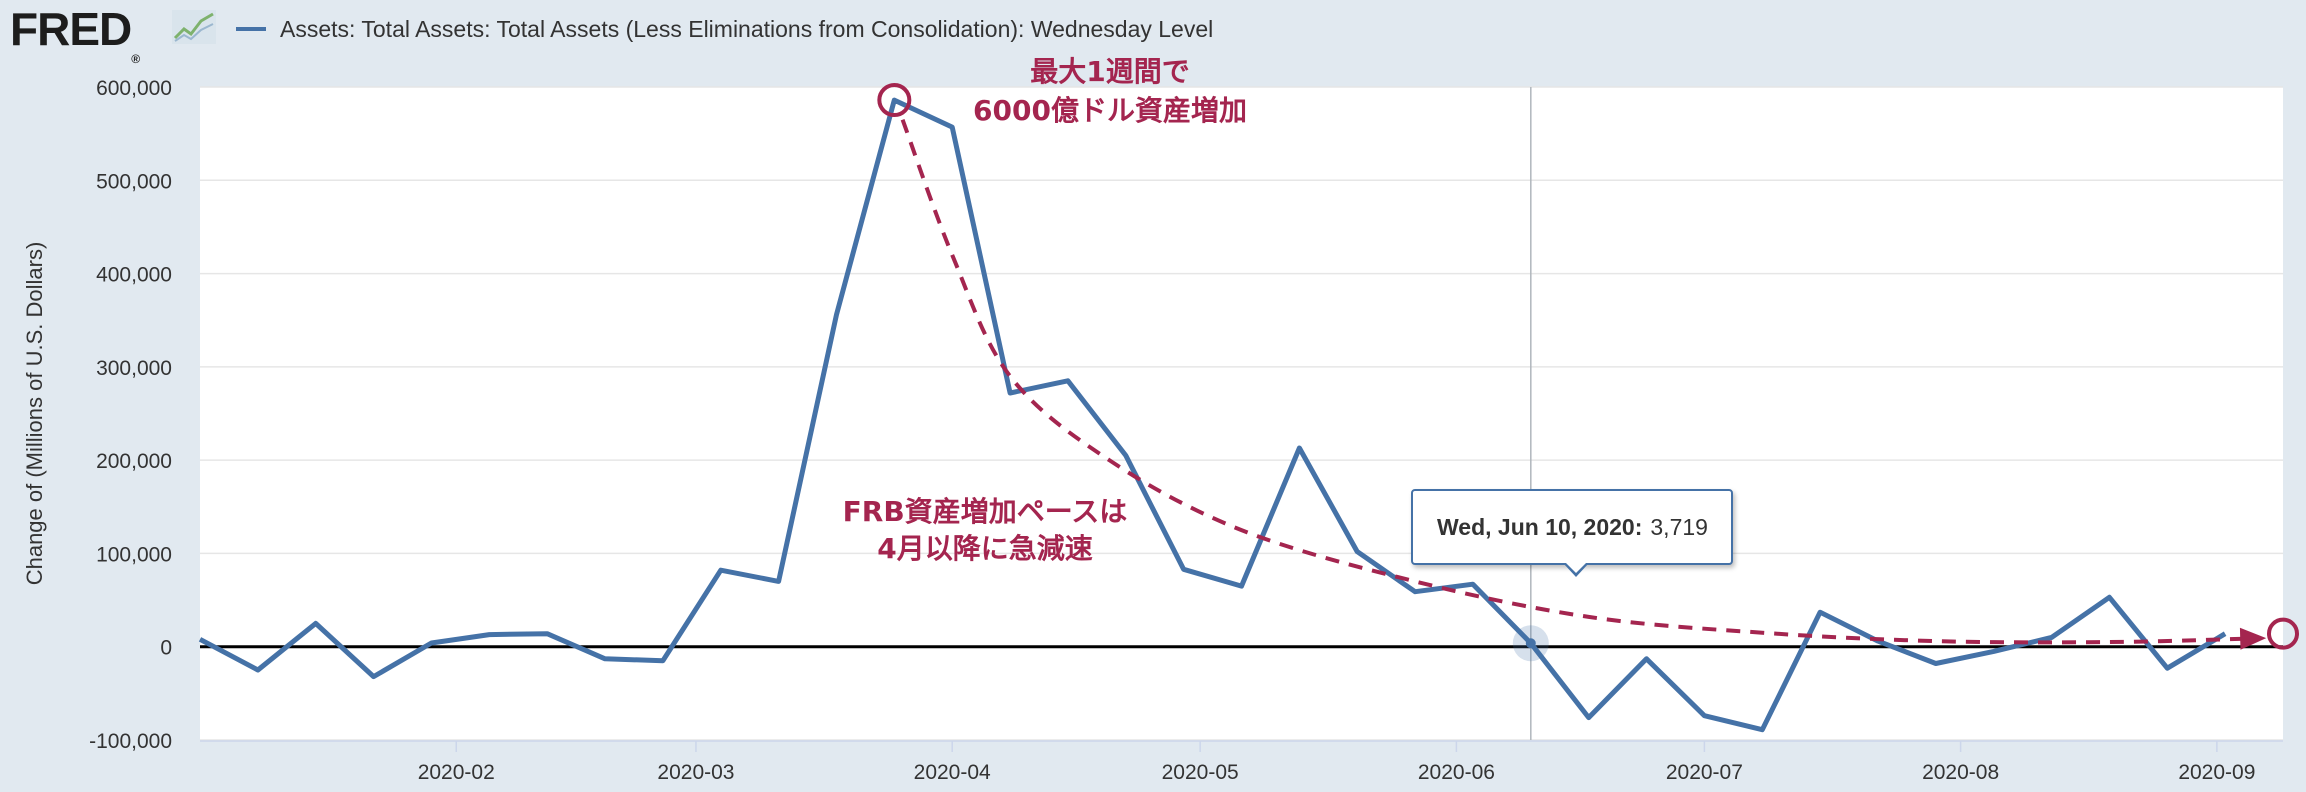  What do you see at coordinates (695, 772) in the screenshot?
I see `x-tick-label: 2020-03` at bounding box center [695, 772].